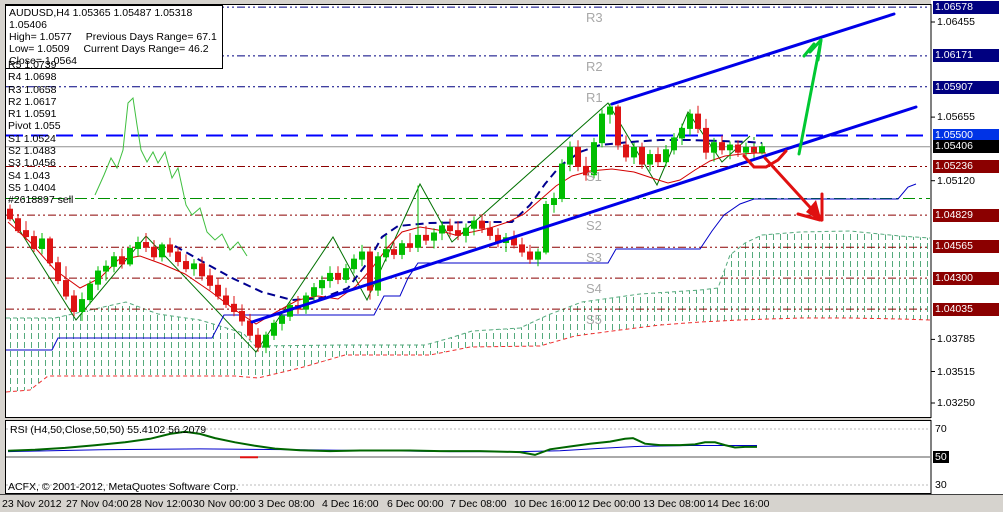  What do you see at coordinates (941, 485) in the screenshot?
I see `rsi-tick-30: 30` at bounding box center [941, 485].